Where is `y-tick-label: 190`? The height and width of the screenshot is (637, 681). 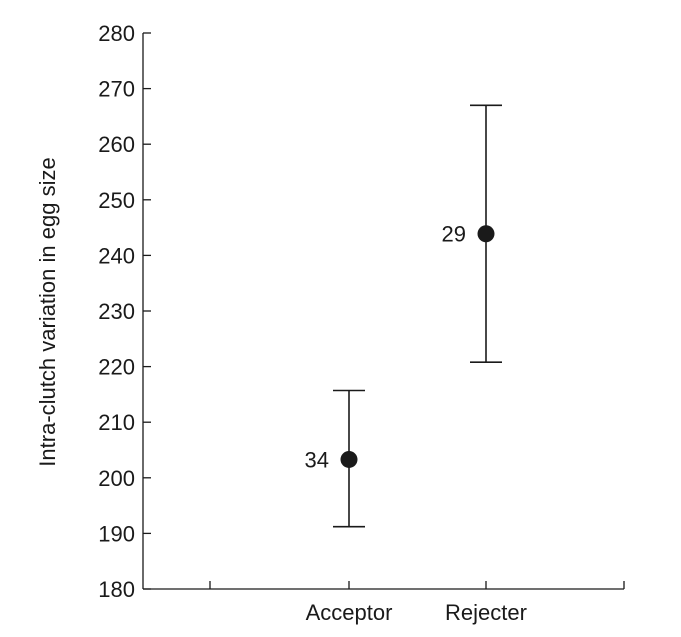
y-tick-label: 190 is located at coordinates (116, 533).